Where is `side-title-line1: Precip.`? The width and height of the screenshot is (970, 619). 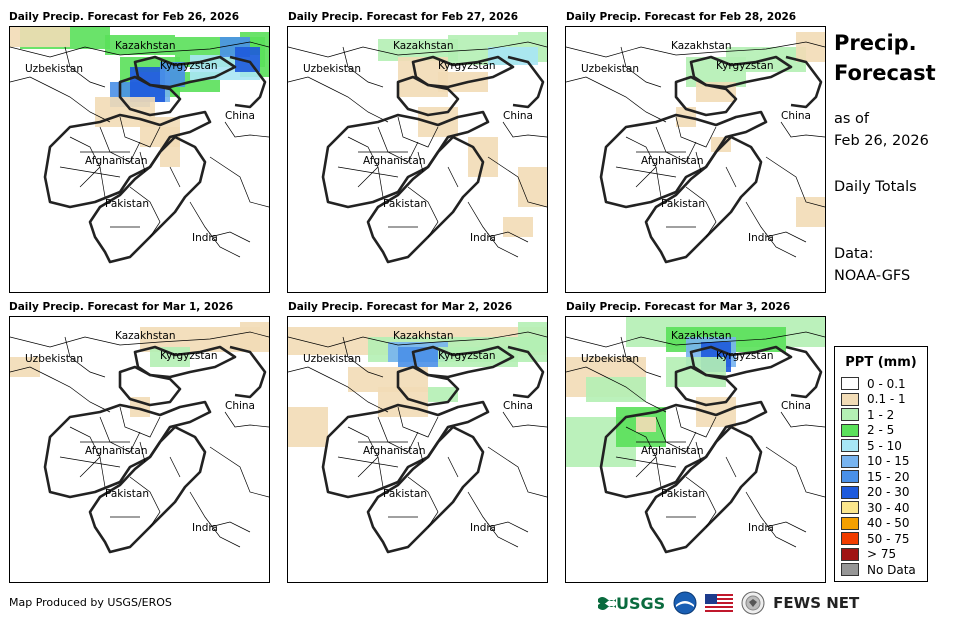
side-title-line1: Precip. is located at coordinates (875, 43).